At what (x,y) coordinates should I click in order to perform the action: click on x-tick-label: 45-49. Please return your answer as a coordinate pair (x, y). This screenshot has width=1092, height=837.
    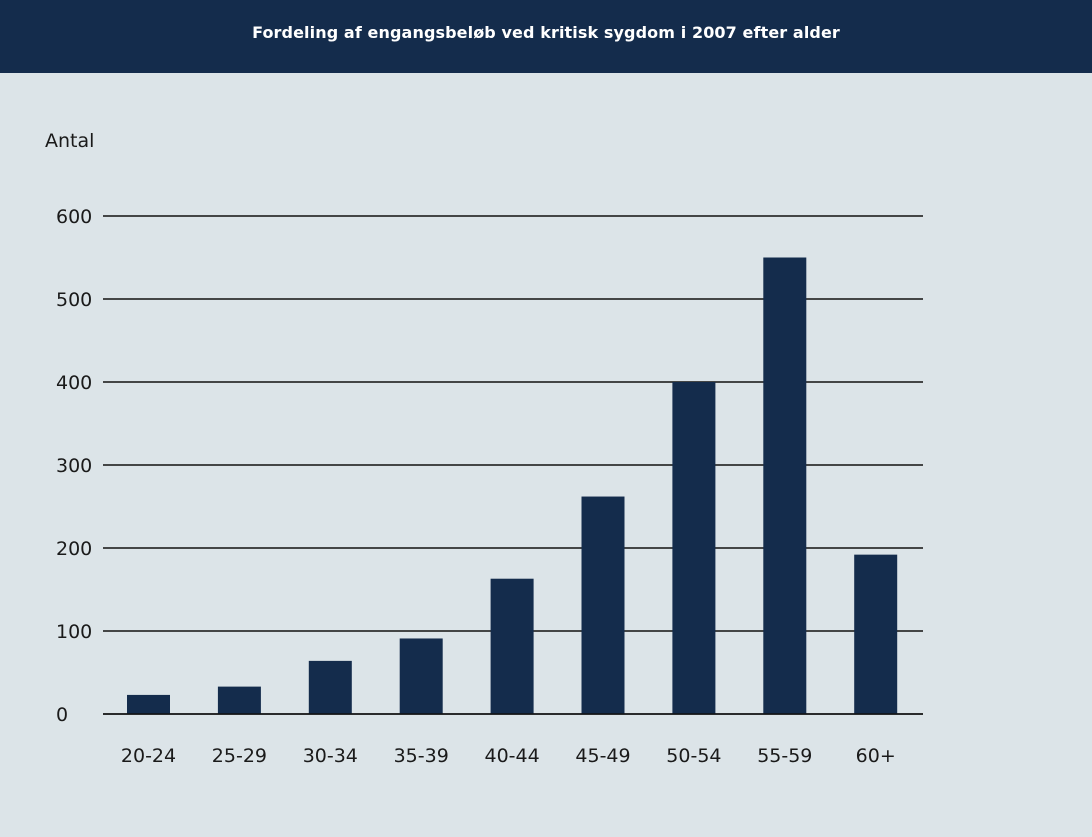
    Looking at the image, I should click on (602, 756).